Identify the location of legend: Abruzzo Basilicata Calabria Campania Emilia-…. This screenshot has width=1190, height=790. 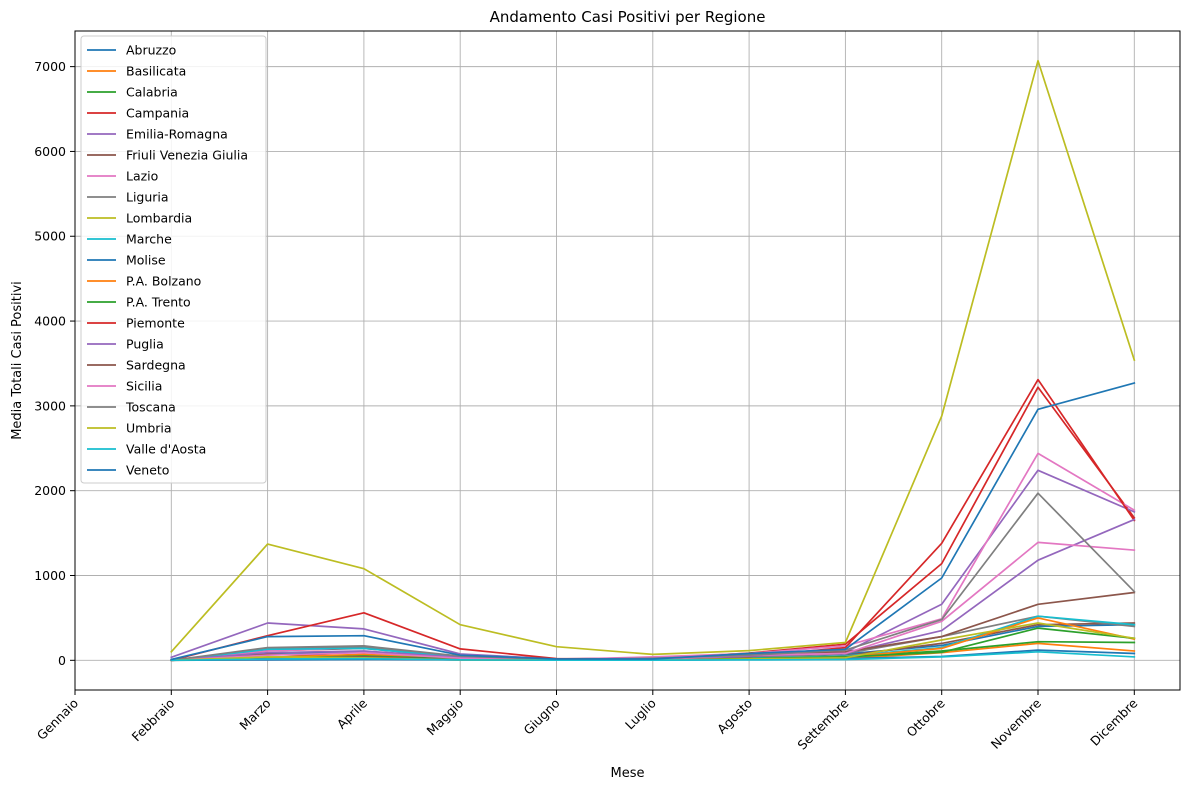
(173, 259).